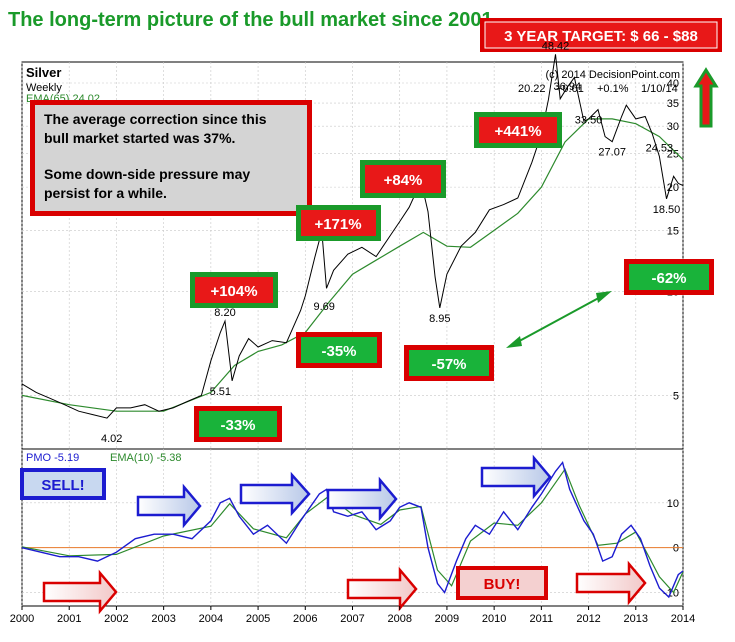  I want to click on price-label: 9.69, so click(323, 307).